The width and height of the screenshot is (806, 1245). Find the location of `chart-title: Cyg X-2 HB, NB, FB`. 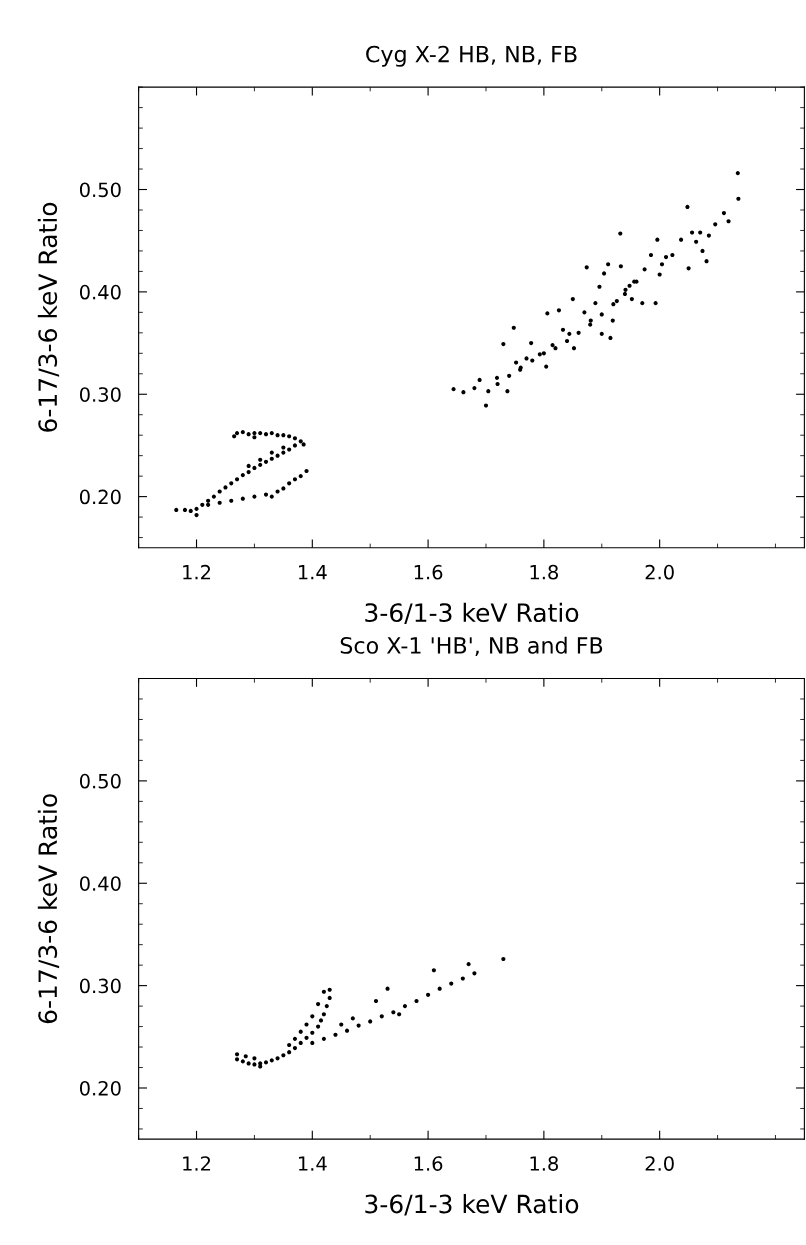

chart-title: Cyg X-2 HB, NB, FB is located at coordinates (471, 56).